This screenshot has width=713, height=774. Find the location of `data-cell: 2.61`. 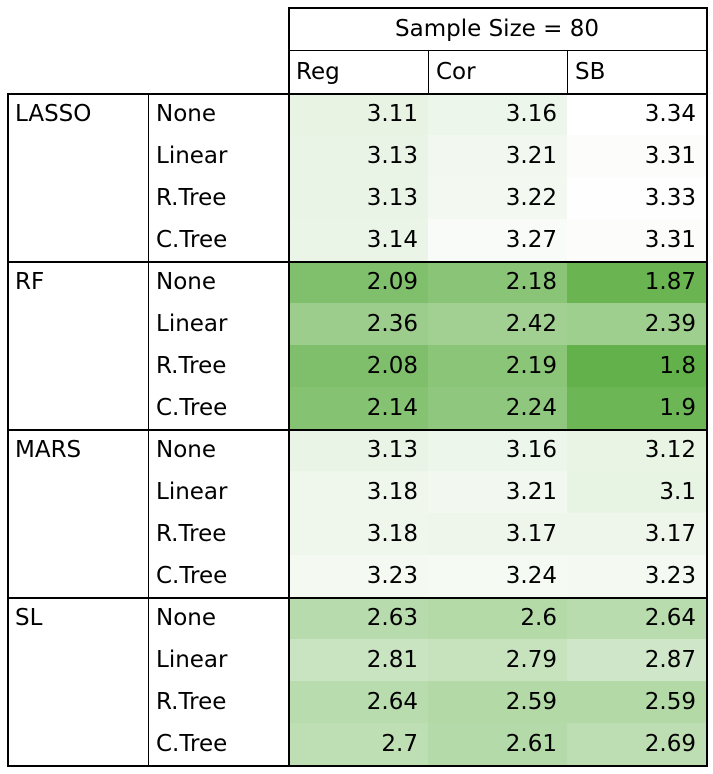

data-cell: 2.61 is located at coordinates (497, 744).